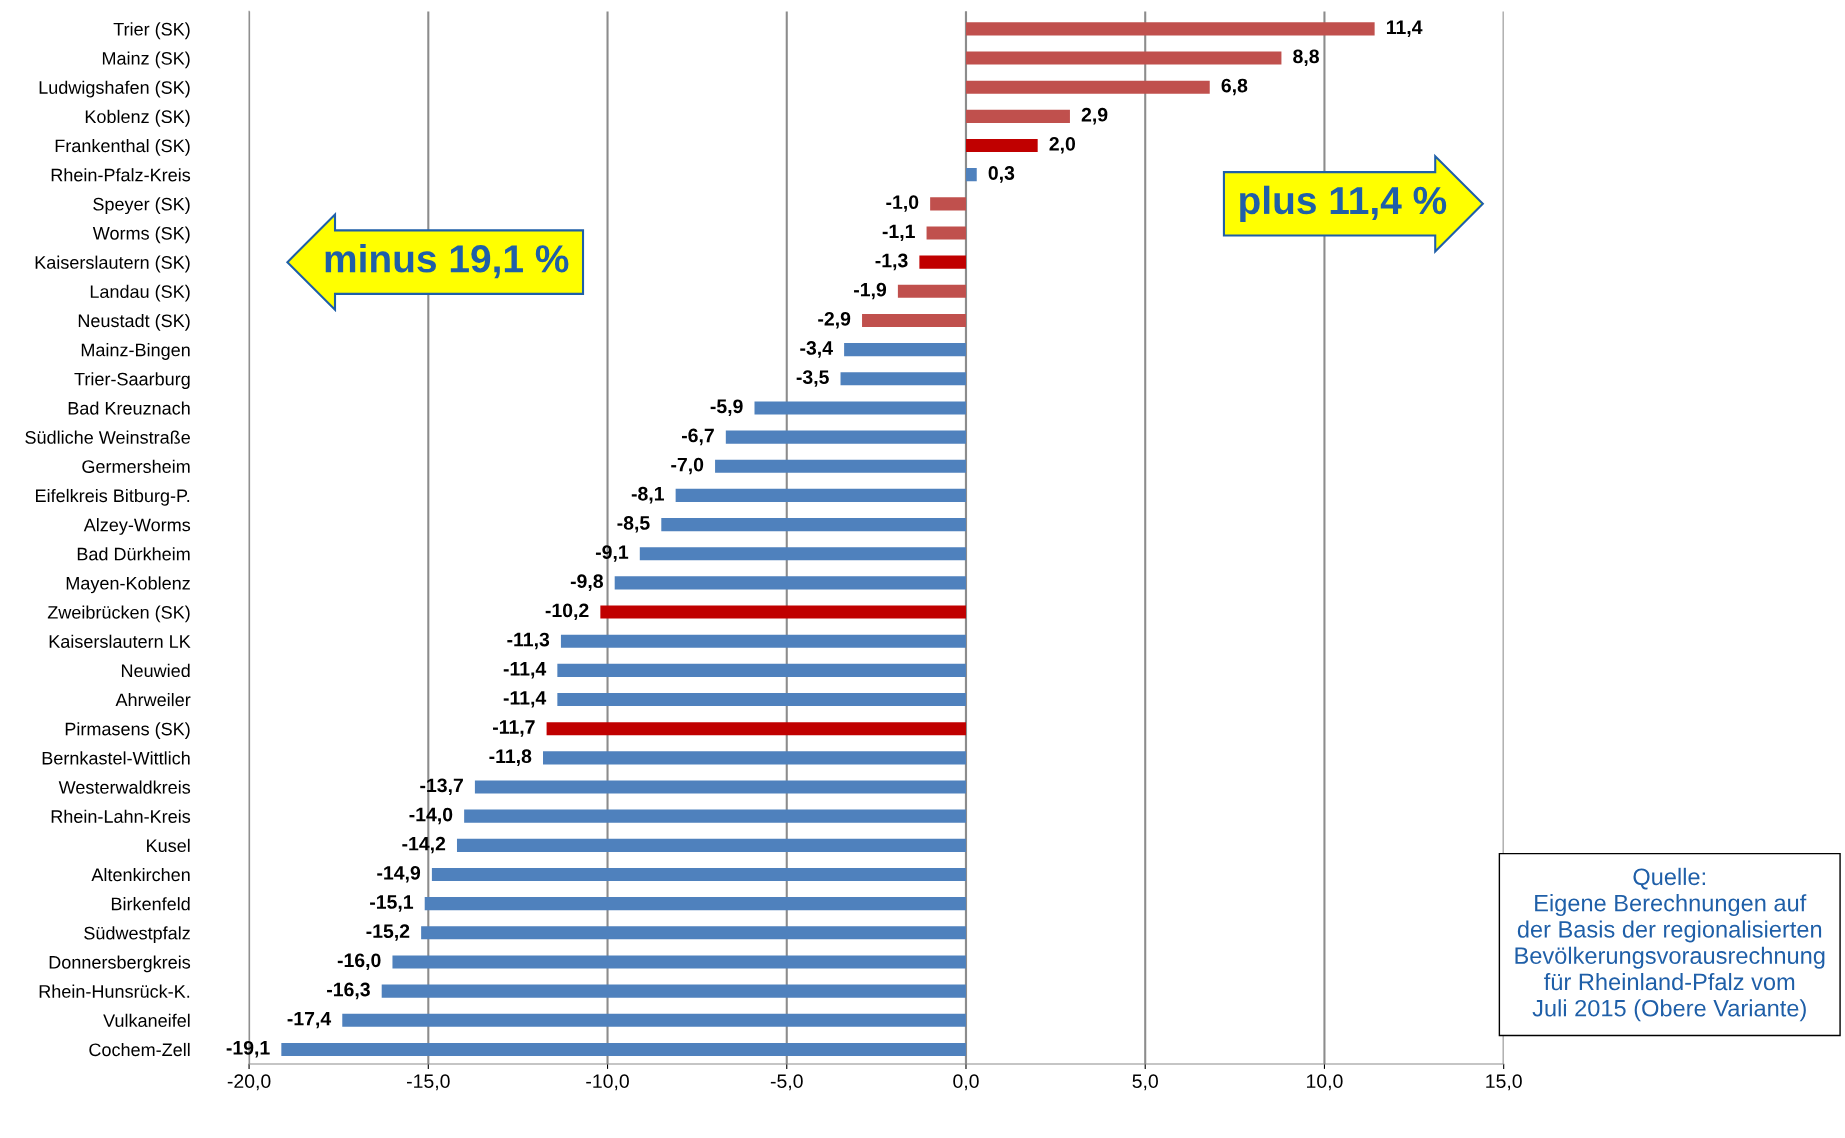 The height and width of the screenshot is (1138, 1845). What do you see at coordinates (786, 1082) in the screenshot?
I see `x-tick-label: -5,0` at bounding box center [786, 1082].